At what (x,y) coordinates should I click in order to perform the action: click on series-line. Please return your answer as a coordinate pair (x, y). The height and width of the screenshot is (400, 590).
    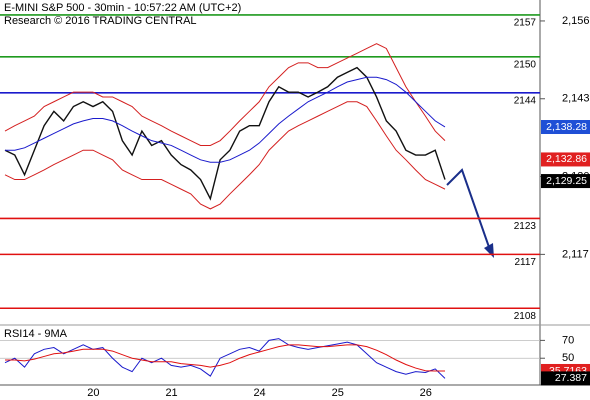
    Looking at the image, I should click on (225, 358).